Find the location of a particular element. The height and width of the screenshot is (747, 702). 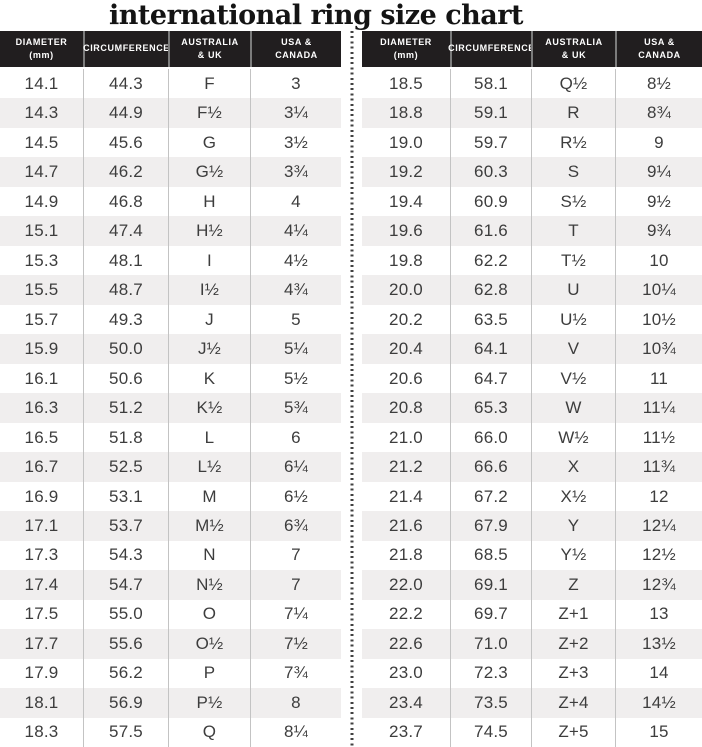

table-cell: K is located at coordinates (209, 378).